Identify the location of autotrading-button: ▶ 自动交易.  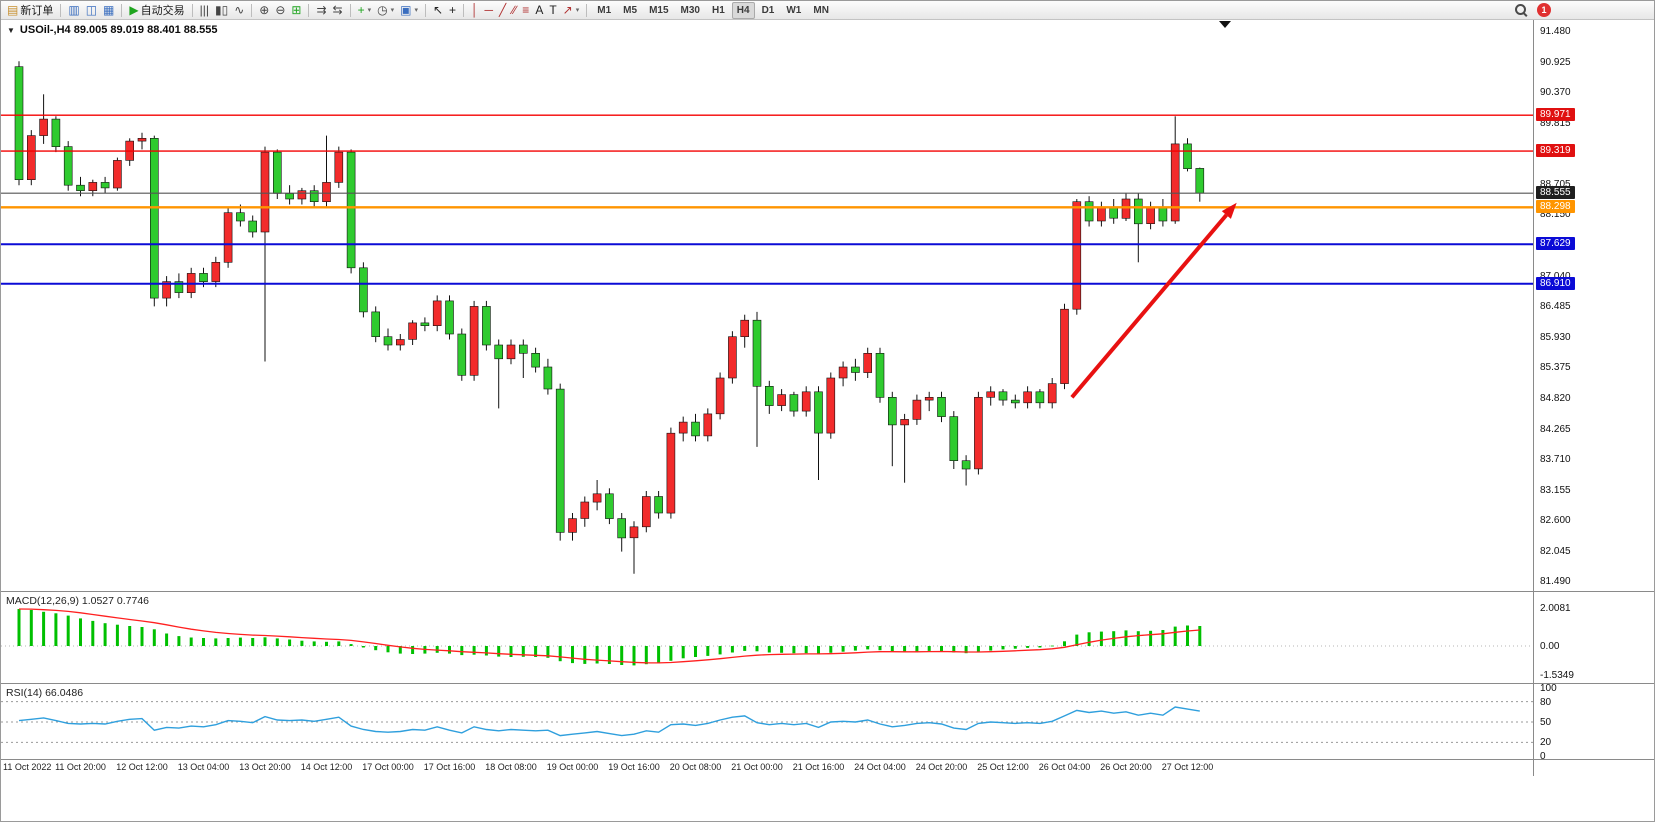
(156, 10).